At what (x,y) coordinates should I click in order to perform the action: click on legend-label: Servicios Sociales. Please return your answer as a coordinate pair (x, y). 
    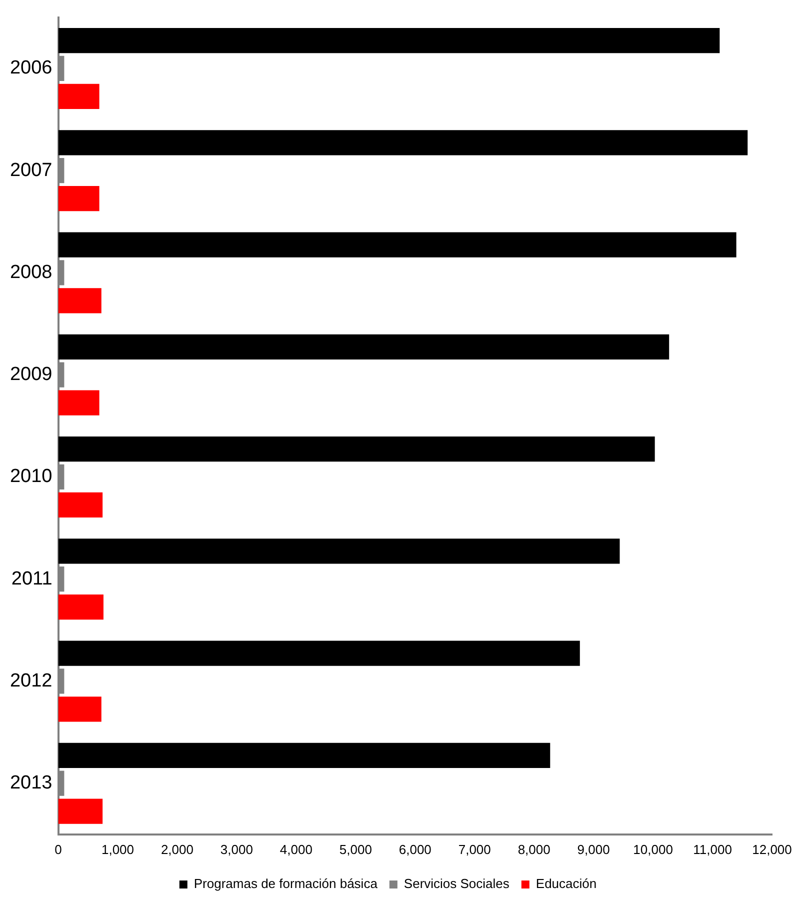
    Looking at the image, I should click on (457, 884).